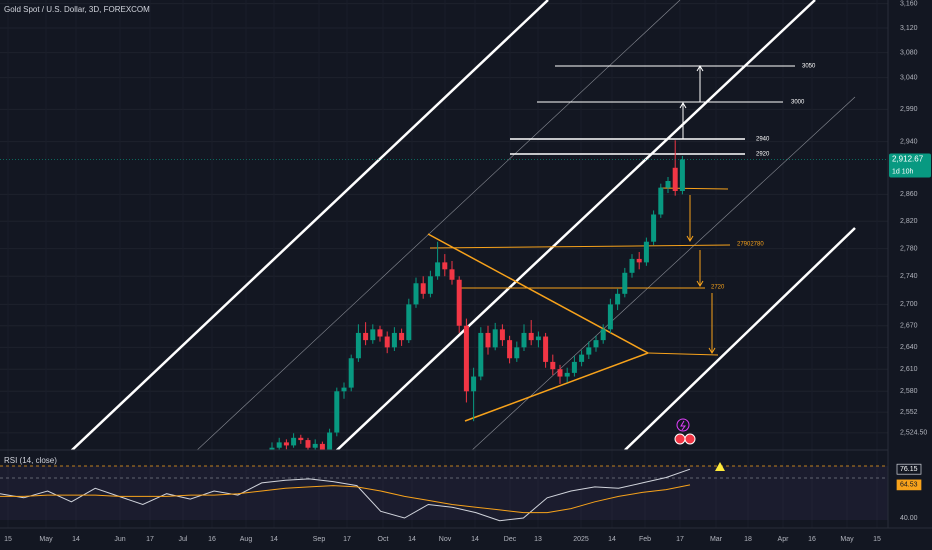 This screenshot has height=550, width=932. What do you see at coordinates (909, 347) in the screenshot?
I see `y-tick-label: 2,640` at bounding box center [909, 347].